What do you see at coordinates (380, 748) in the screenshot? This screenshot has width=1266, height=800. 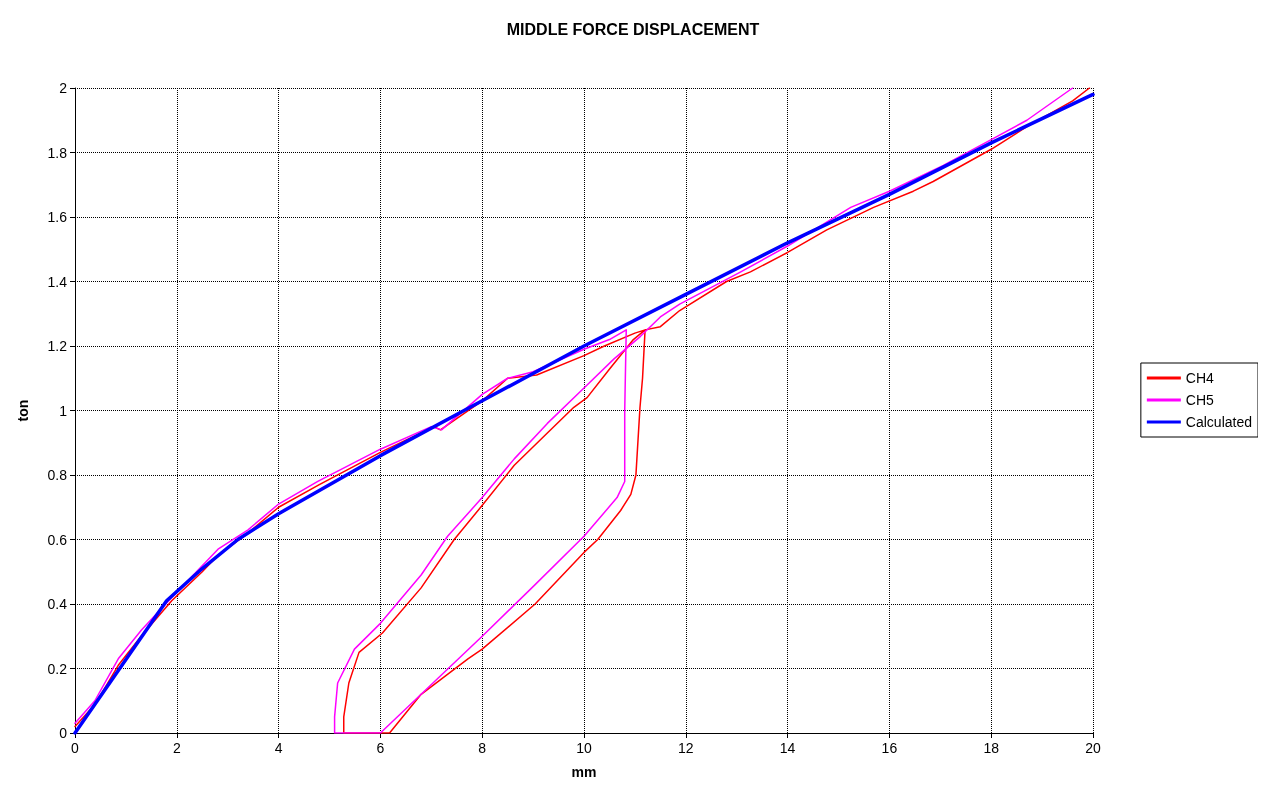 I see `x-tick-label: 6` at bounding box center [380, 748].